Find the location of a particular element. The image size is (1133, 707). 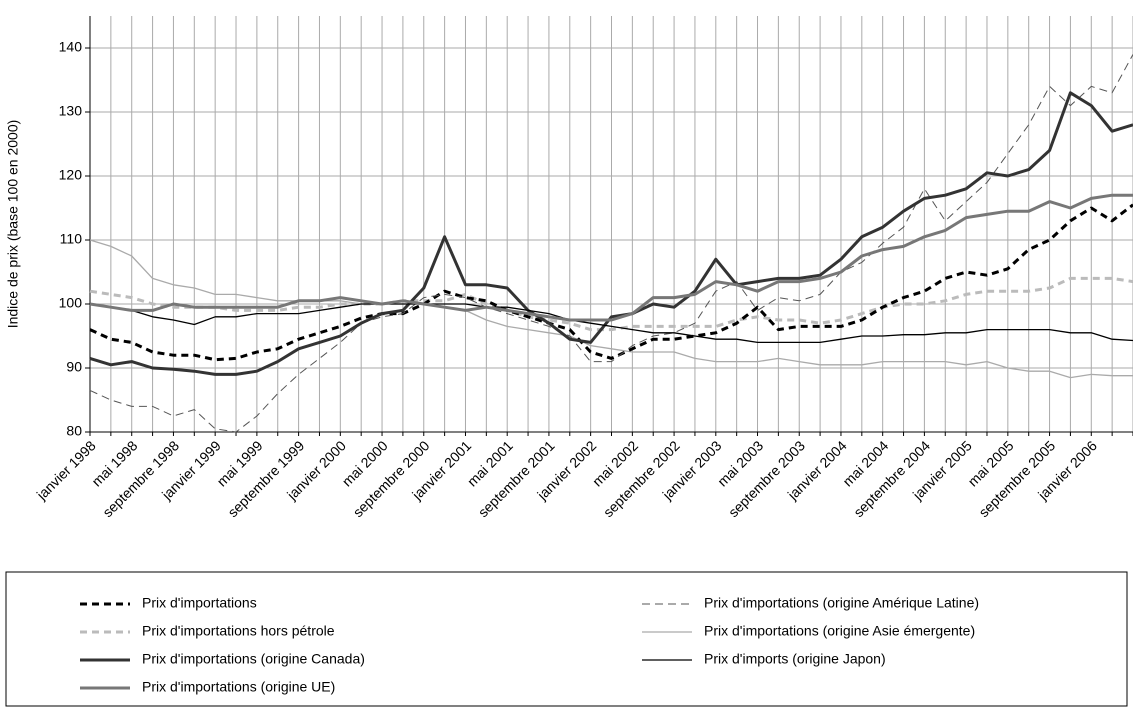

y-tick-label: 80 is located at coordinates (74, 431).